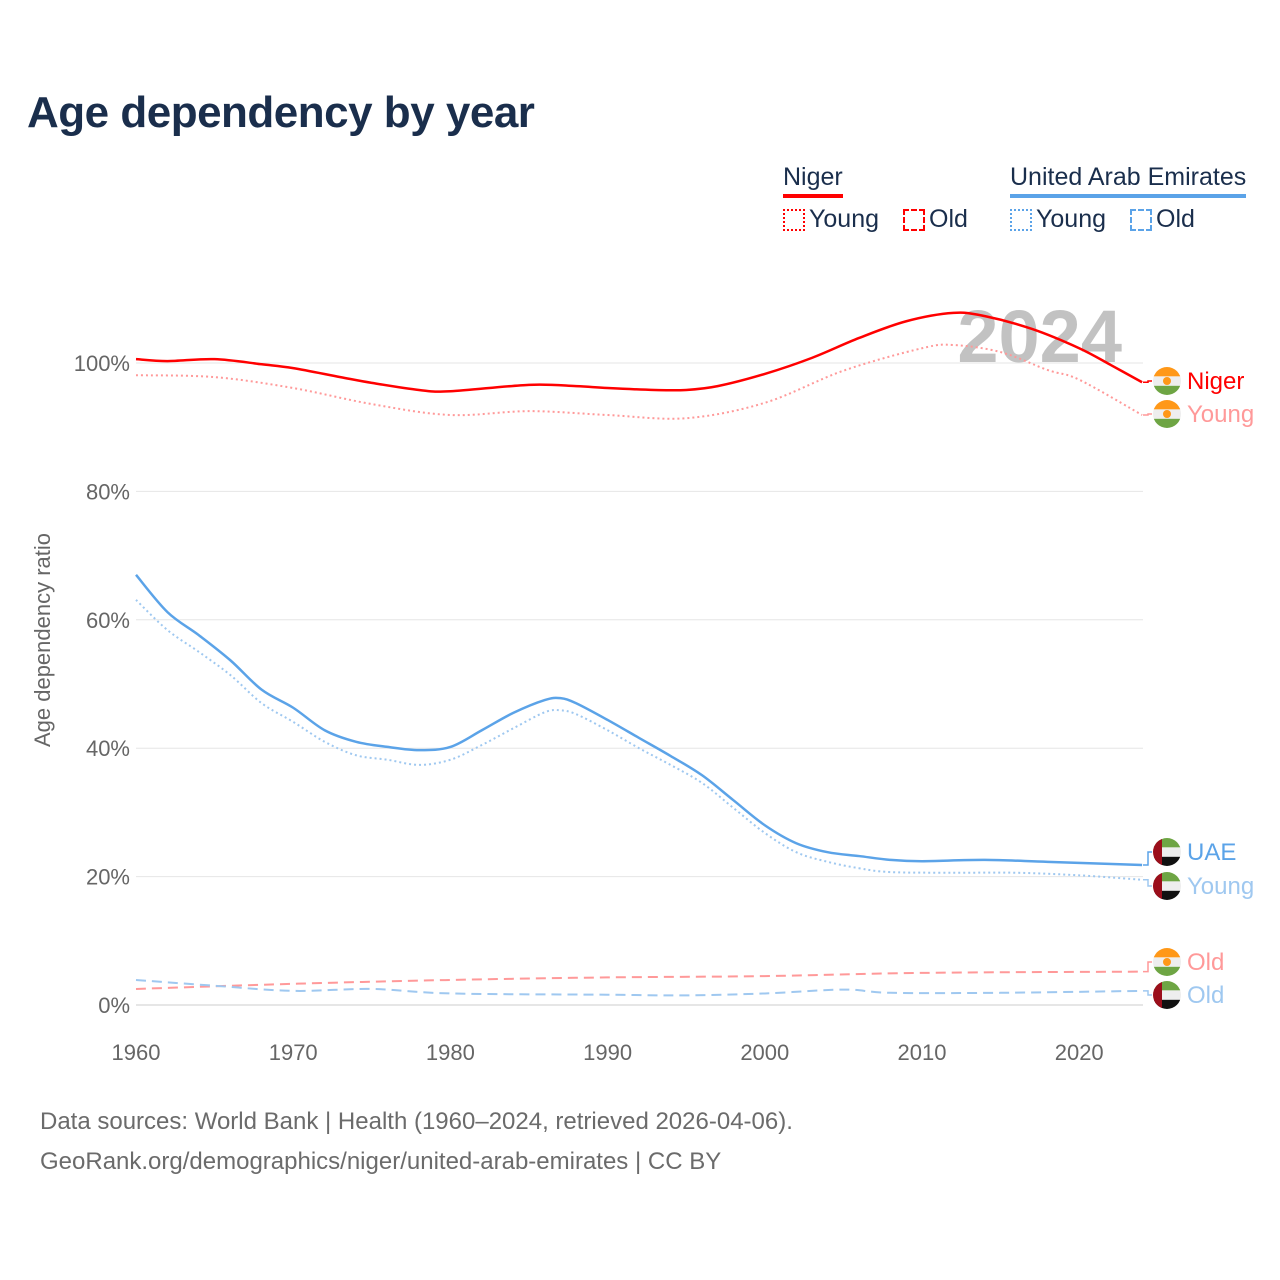 This screenshot has width=1280, height=1280. What do you see at coordinates (136, 1052) in the screenshot?
I see `x-tick-label: 1960` at bounding box center [136, 1052].